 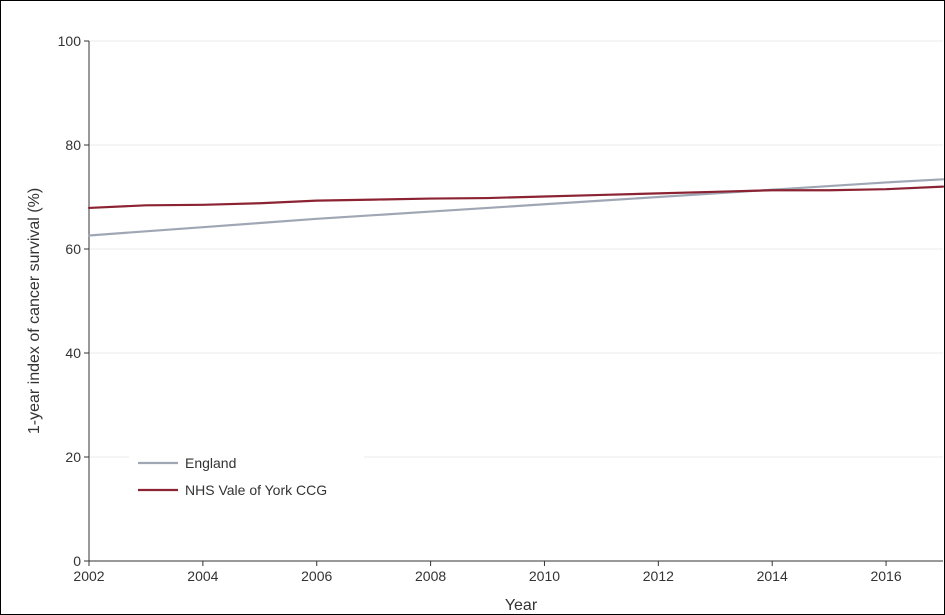 I want to click on x-tick-label: 2014, so click(x=772, y=576).